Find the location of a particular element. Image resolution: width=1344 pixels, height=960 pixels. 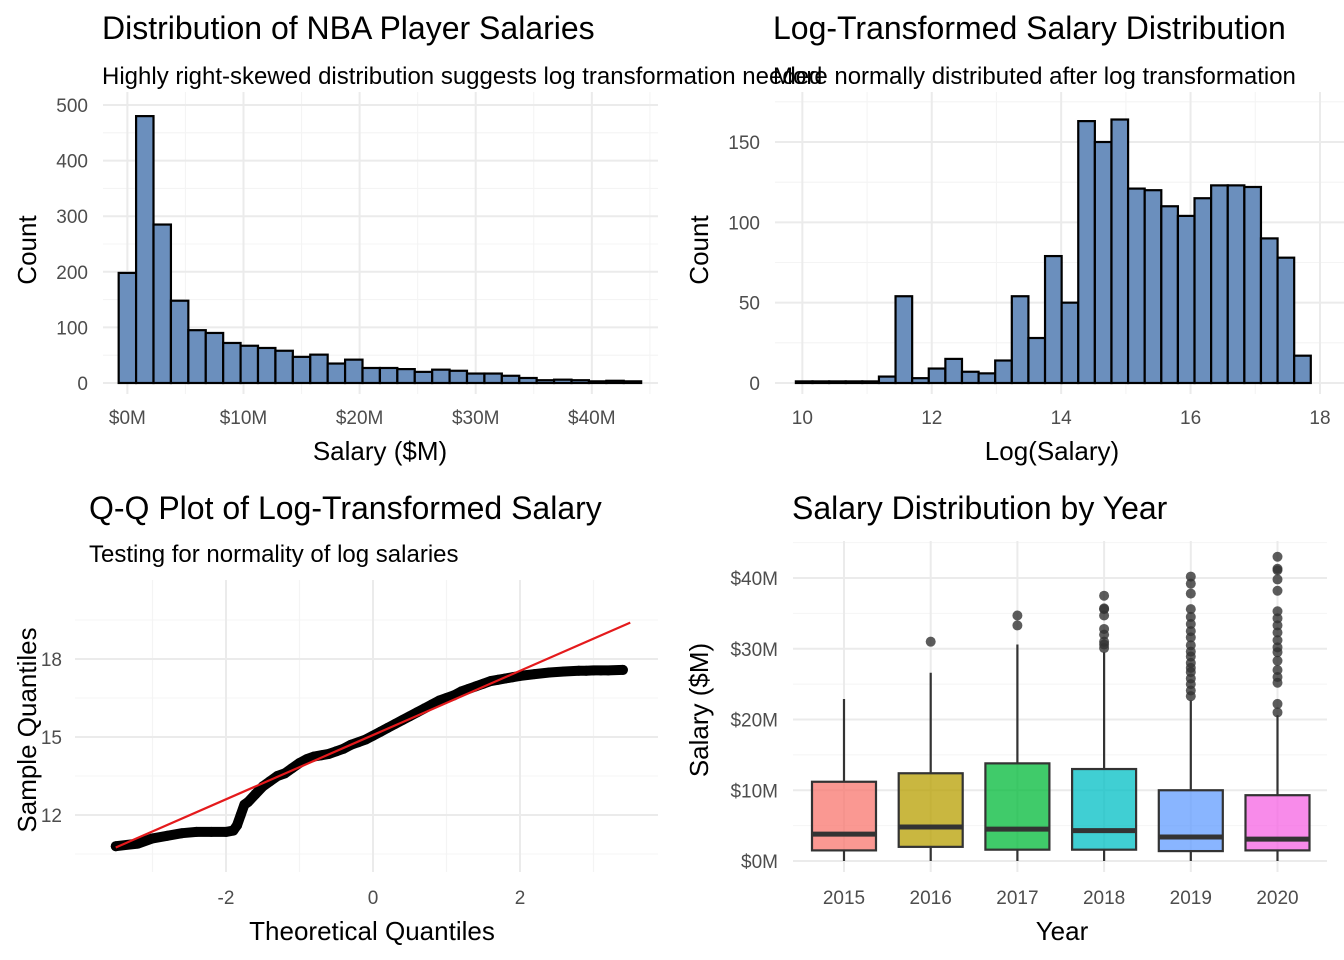

x-tick-label: 2019 is located at coordinates (1191, 898).